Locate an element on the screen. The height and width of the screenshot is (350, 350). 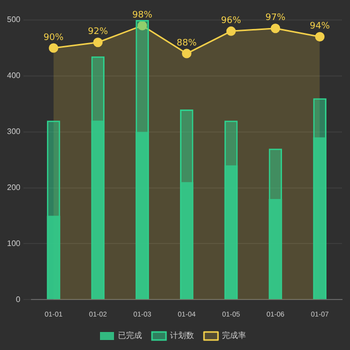
data-label: 94% is located at coordinates (320, 27).